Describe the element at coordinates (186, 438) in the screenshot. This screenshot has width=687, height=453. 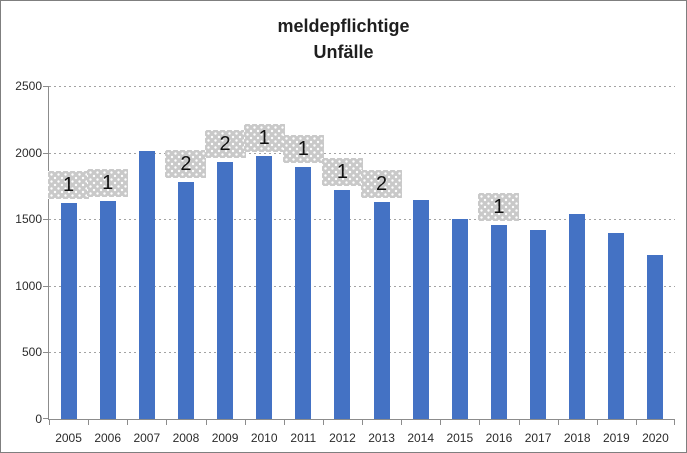
I see `x-axis-tick-label: 2008` at that location.